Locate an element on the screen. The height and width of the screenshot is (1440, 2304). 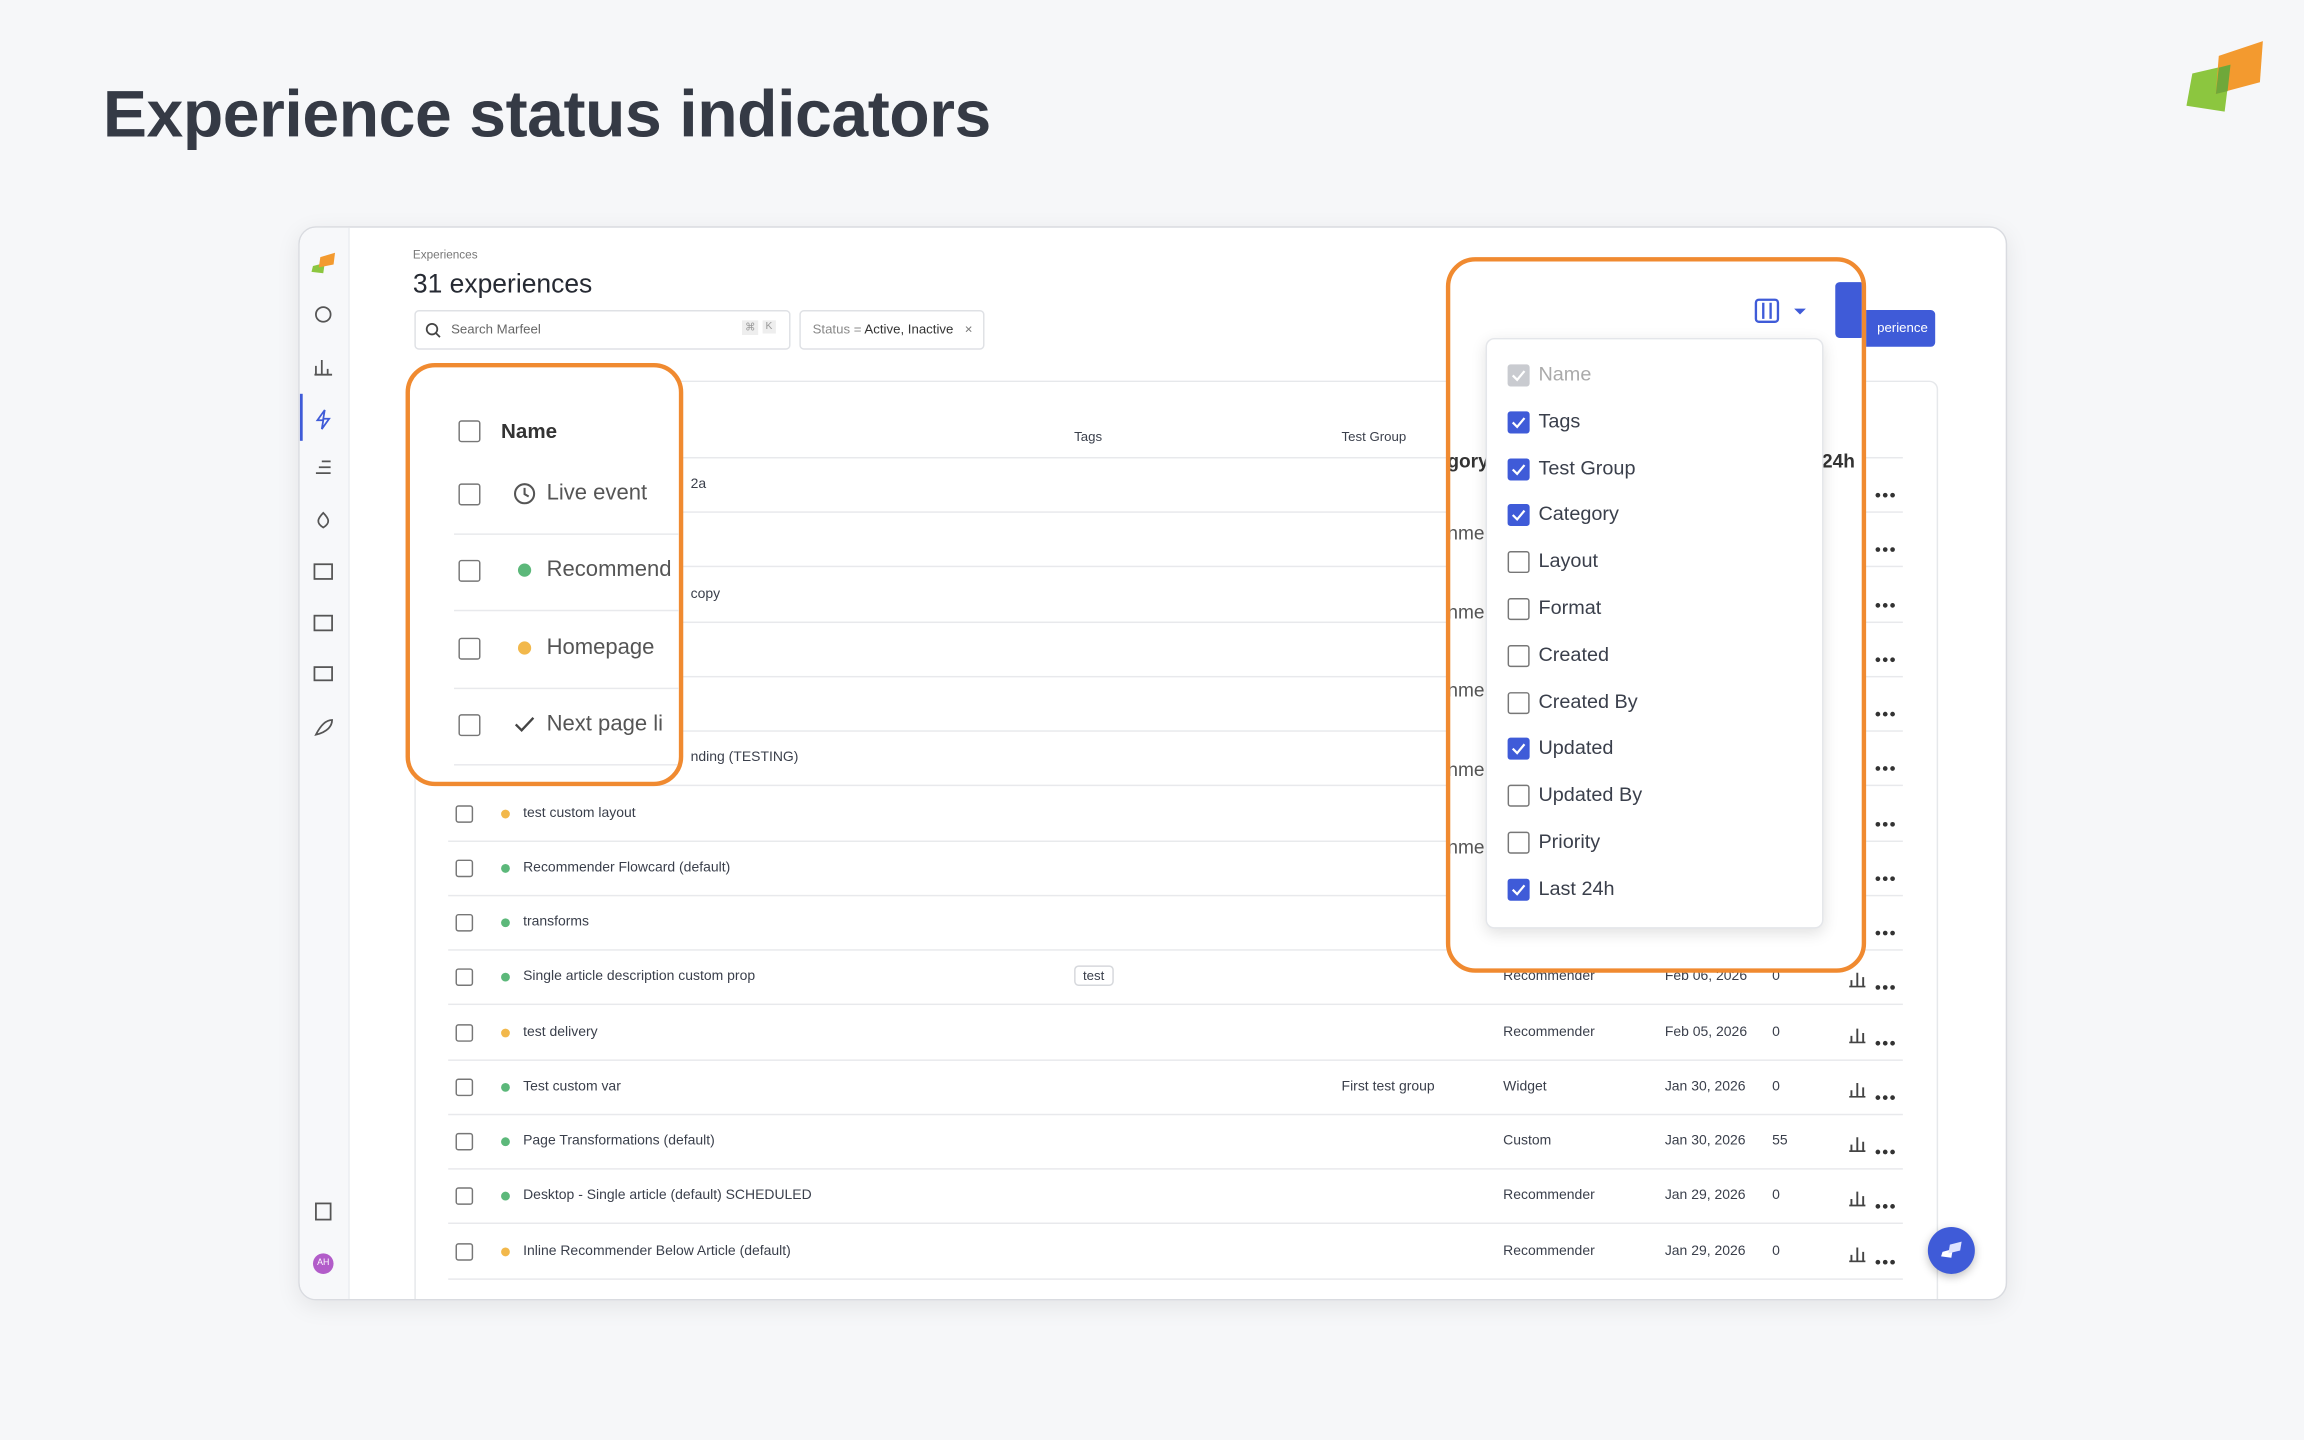
tag-chip: test is located at coordinates (1094, 976).